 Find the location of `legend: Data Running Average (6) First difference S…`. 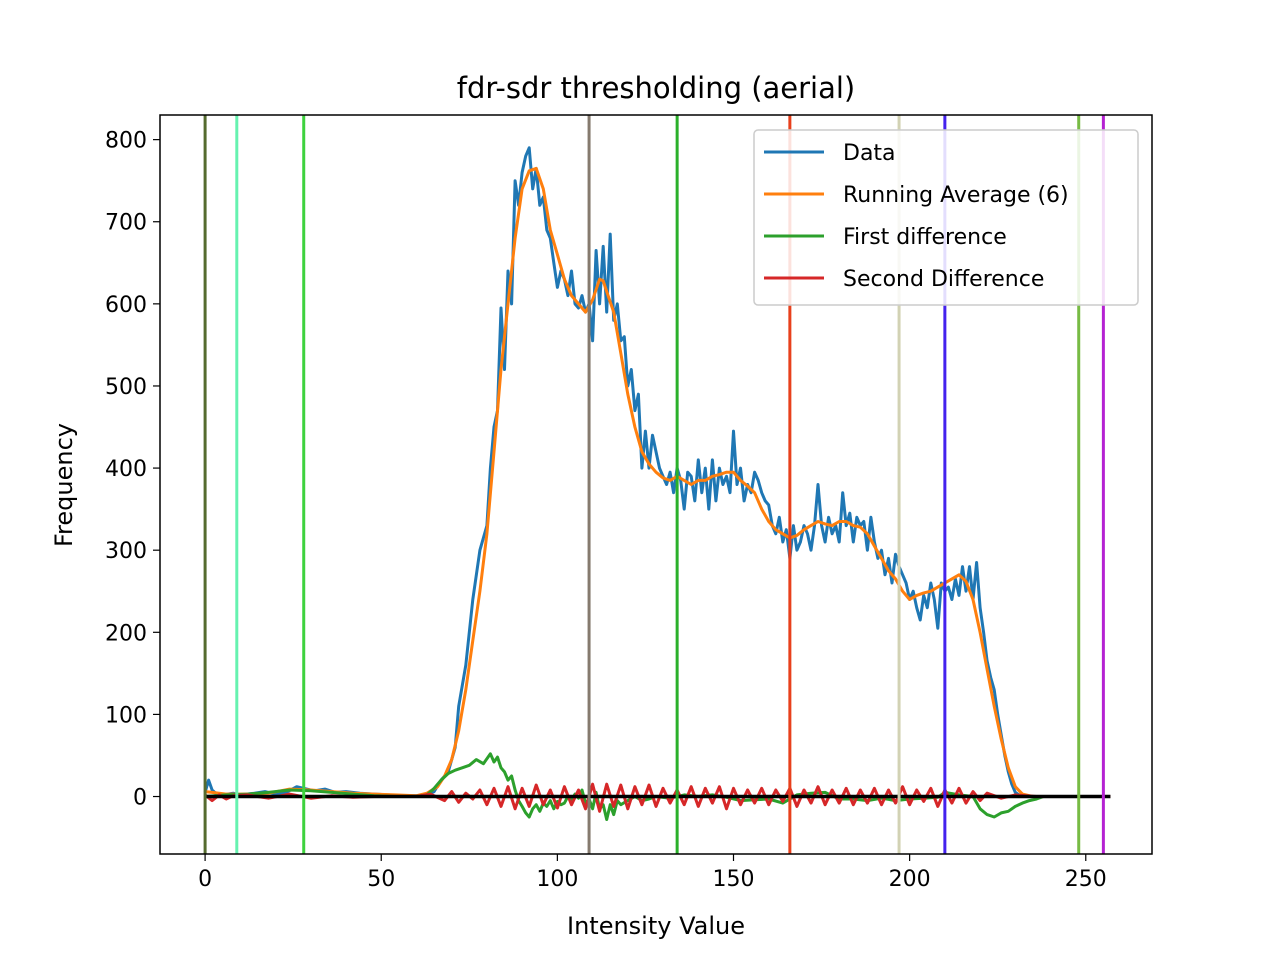

legend: Data Running Average (6) First difference S… is located at coordinates (946, 217).